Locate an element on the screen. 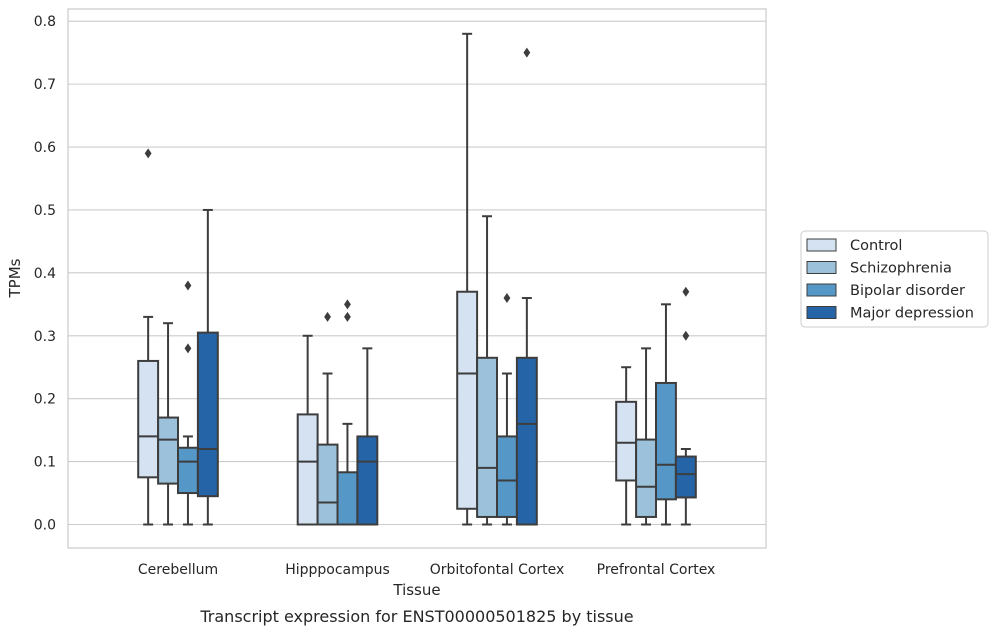  legend-label: Schizophrenia is located at coordinates (901, 269).